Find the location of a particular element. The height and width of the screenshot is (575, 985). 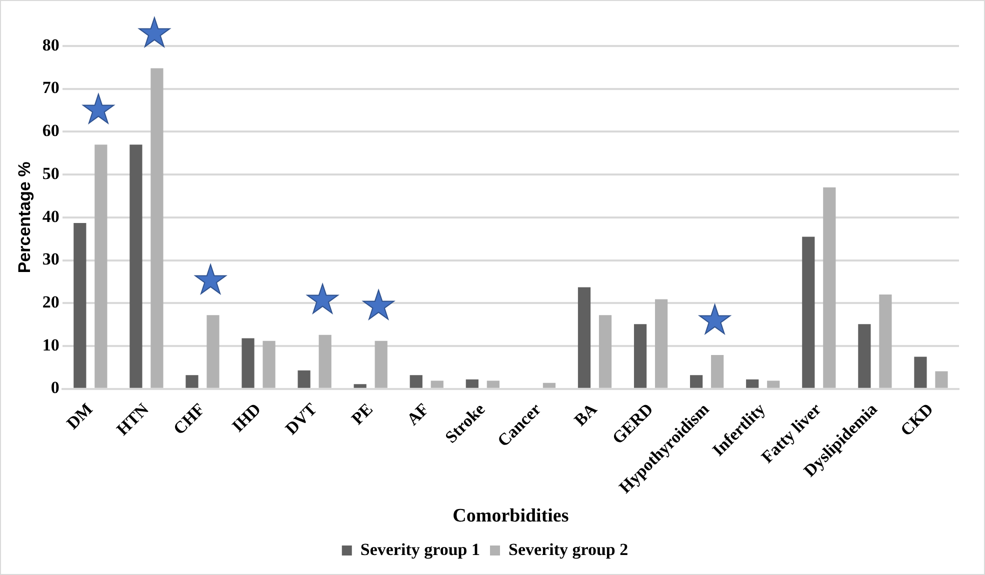

y-axis-title: Percentage % is located at coordinates (24, 218).